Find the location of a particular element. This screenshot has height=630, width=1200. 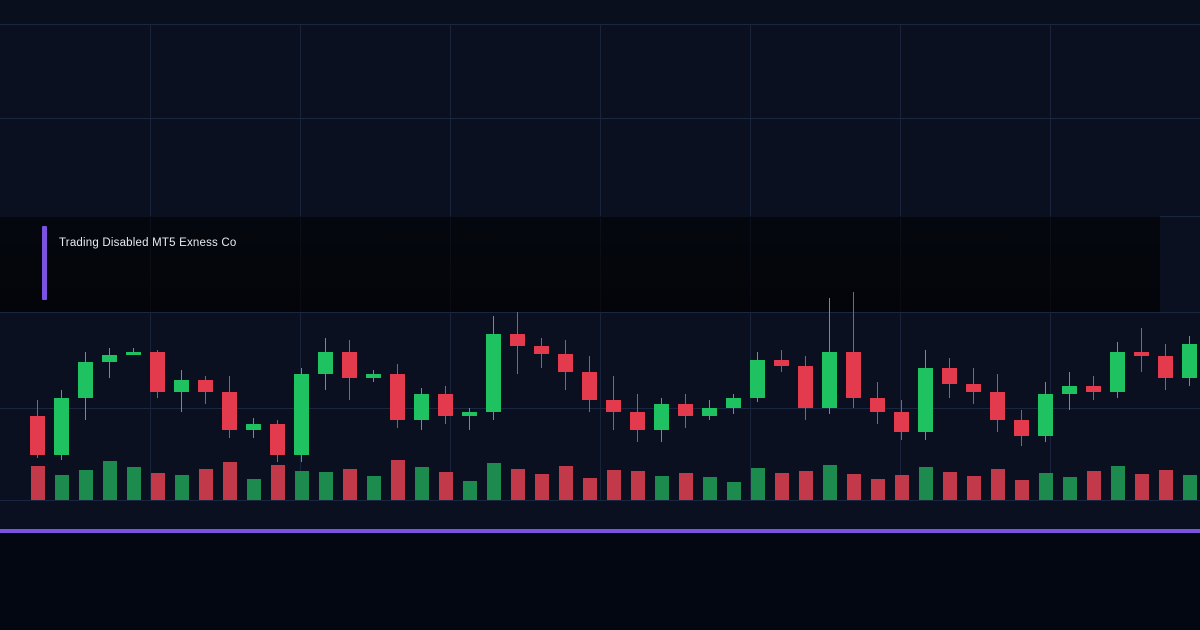

annotation-label: Trading Disabled MT5 Exness Co is located at coordinates (148, 243).